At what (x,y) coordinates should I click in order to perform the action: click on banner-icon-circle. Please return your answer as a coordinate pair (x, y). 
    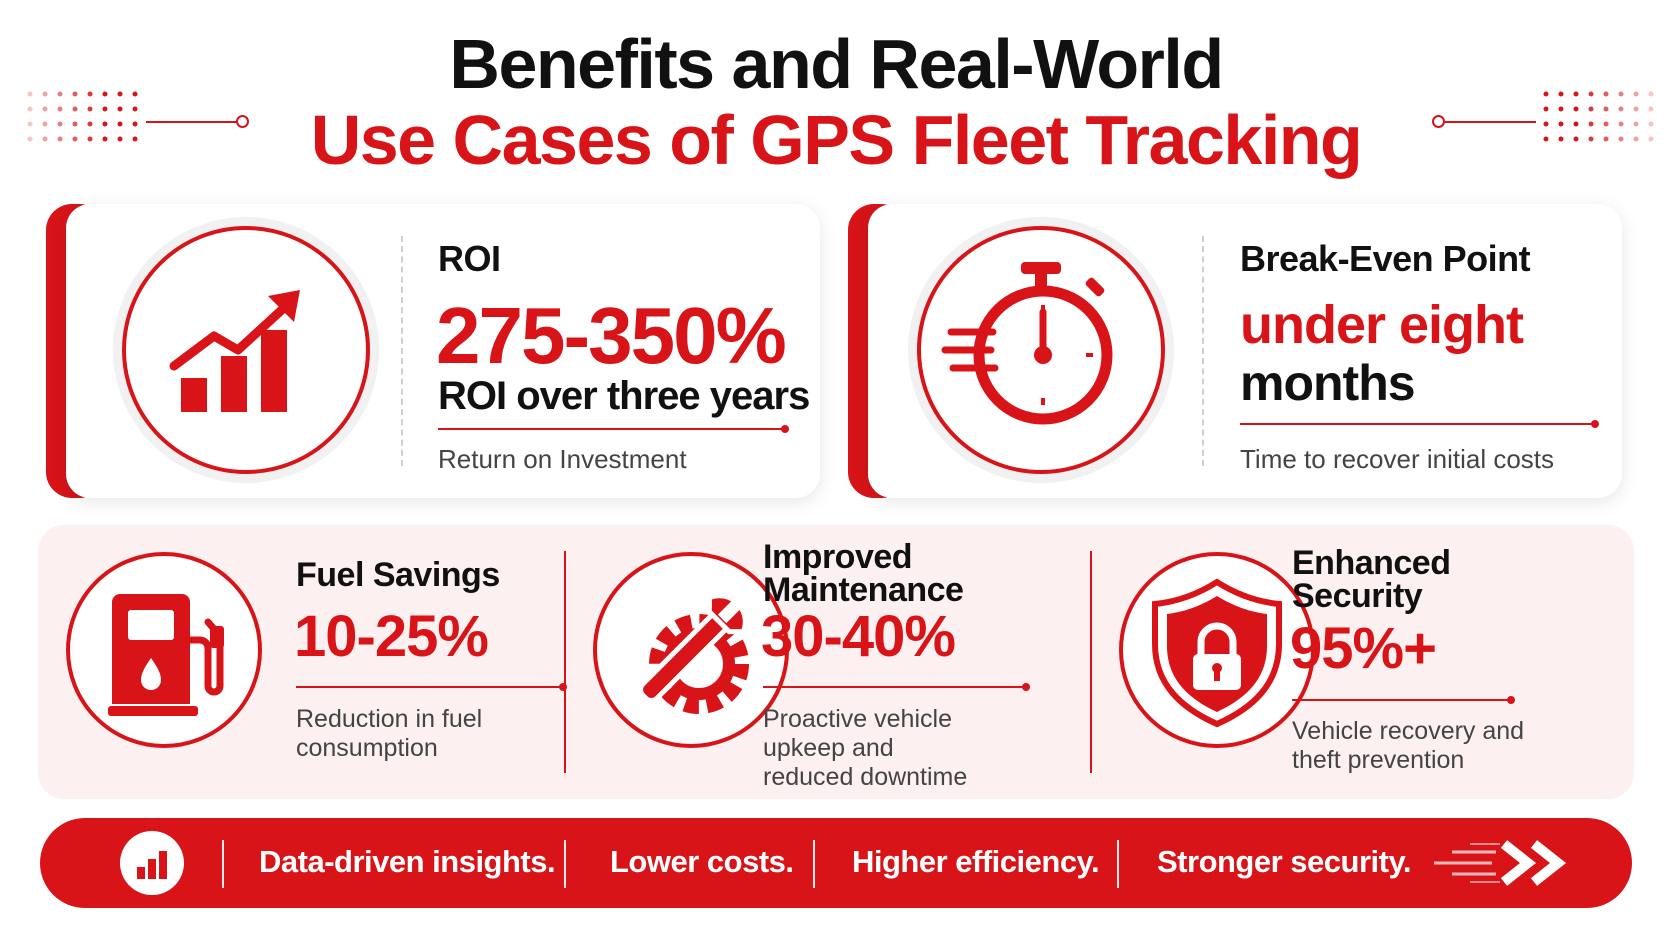
    Looking at the image, I should click on (152, 863).